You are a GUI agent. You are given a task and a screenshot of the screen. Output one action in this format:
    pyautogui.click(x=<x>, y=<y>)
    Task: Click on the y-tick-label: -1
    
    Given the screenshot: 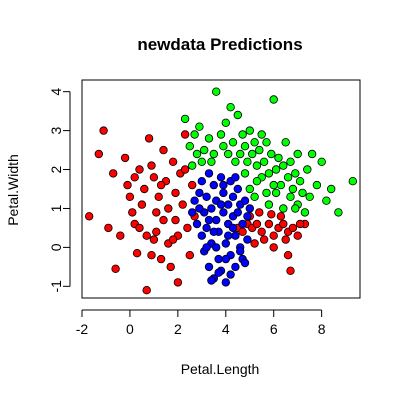 What is the action you would take?
    pyautogui.click(x=56, y=286)
    